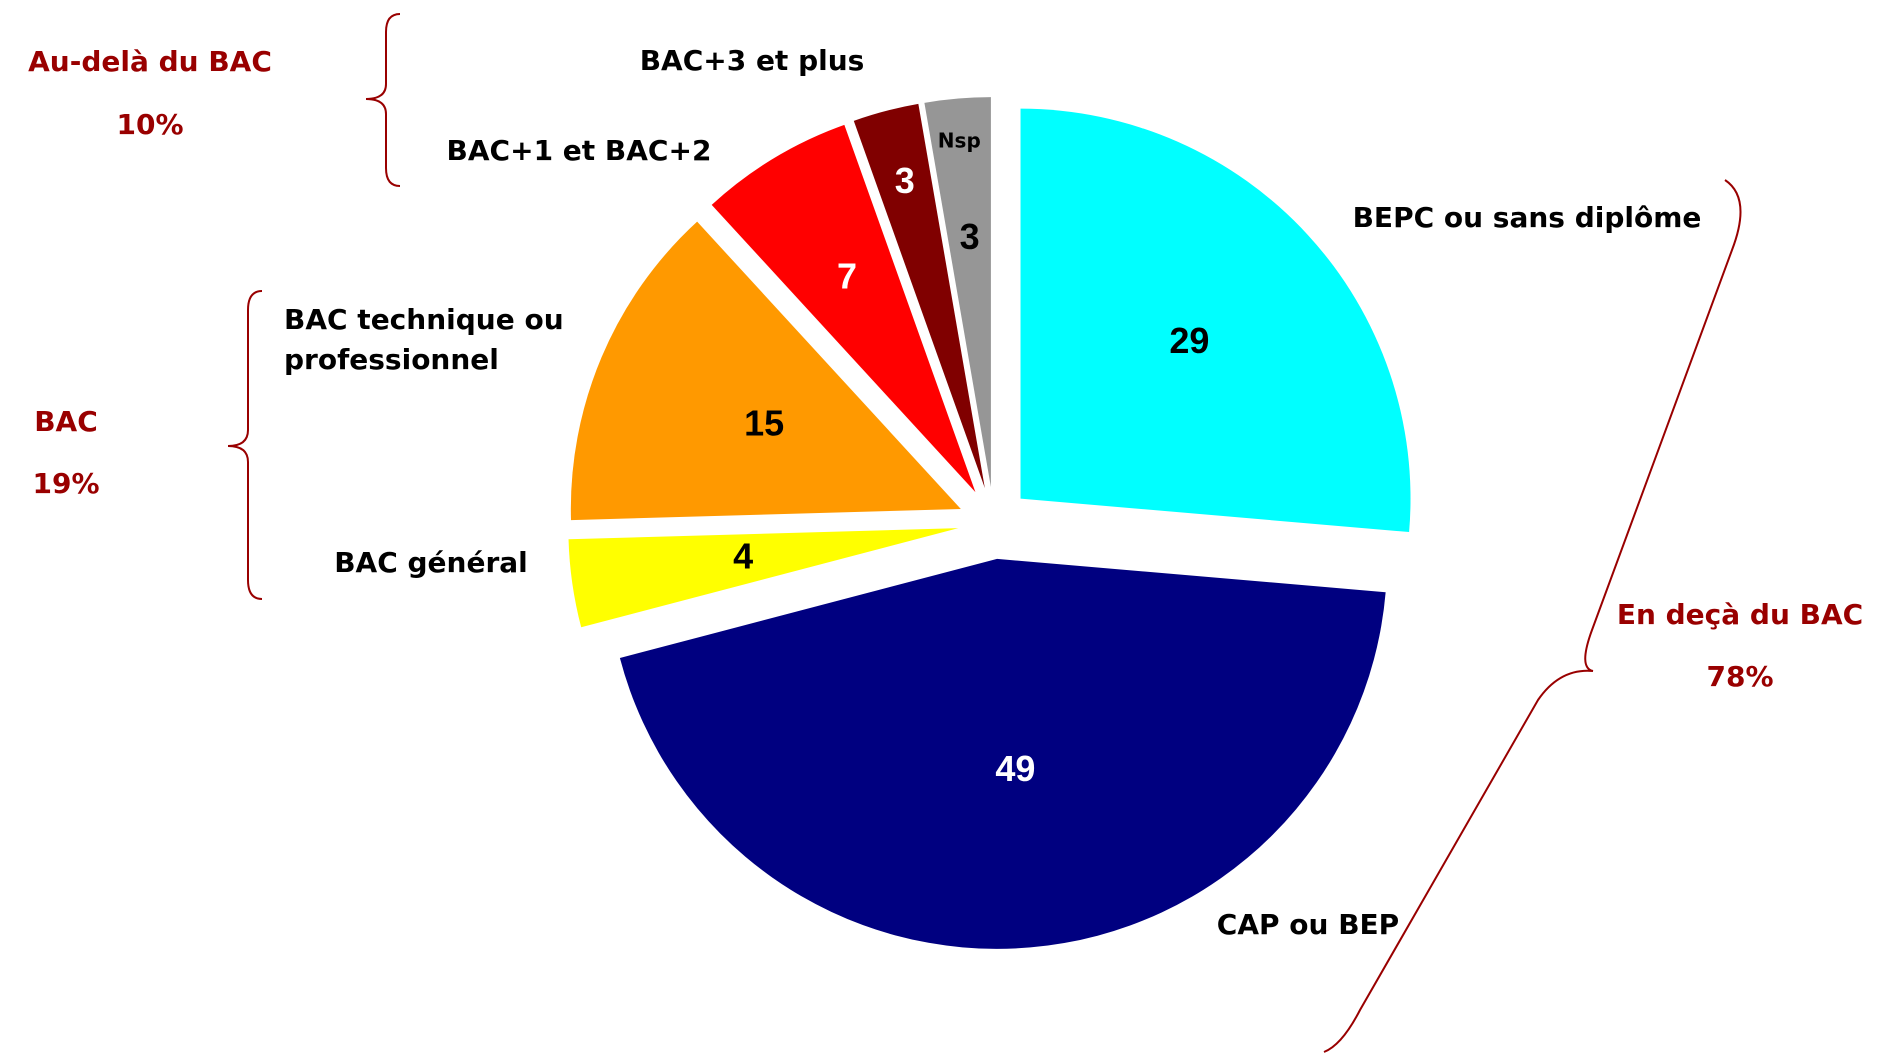 This screenshot has height=1055, width=1879. Describe the element at coordinates (424, 339) in the screenshot. I see `category-label: BAC technique ou professionnel` at that location.